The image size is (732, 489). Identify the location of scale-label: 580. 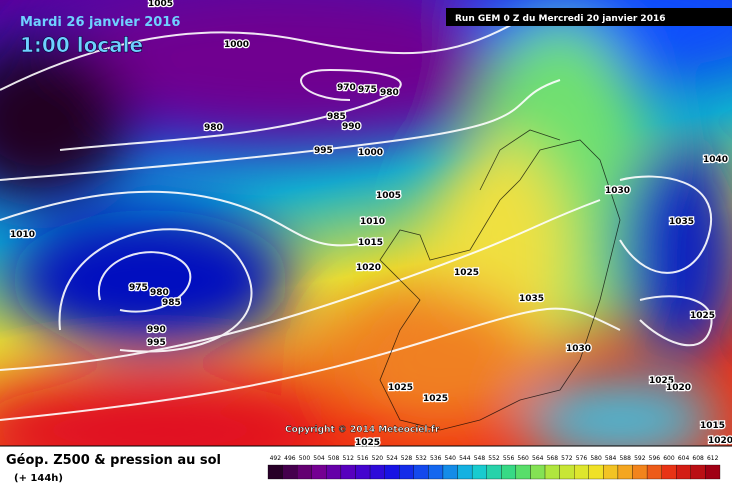
(596, 458).